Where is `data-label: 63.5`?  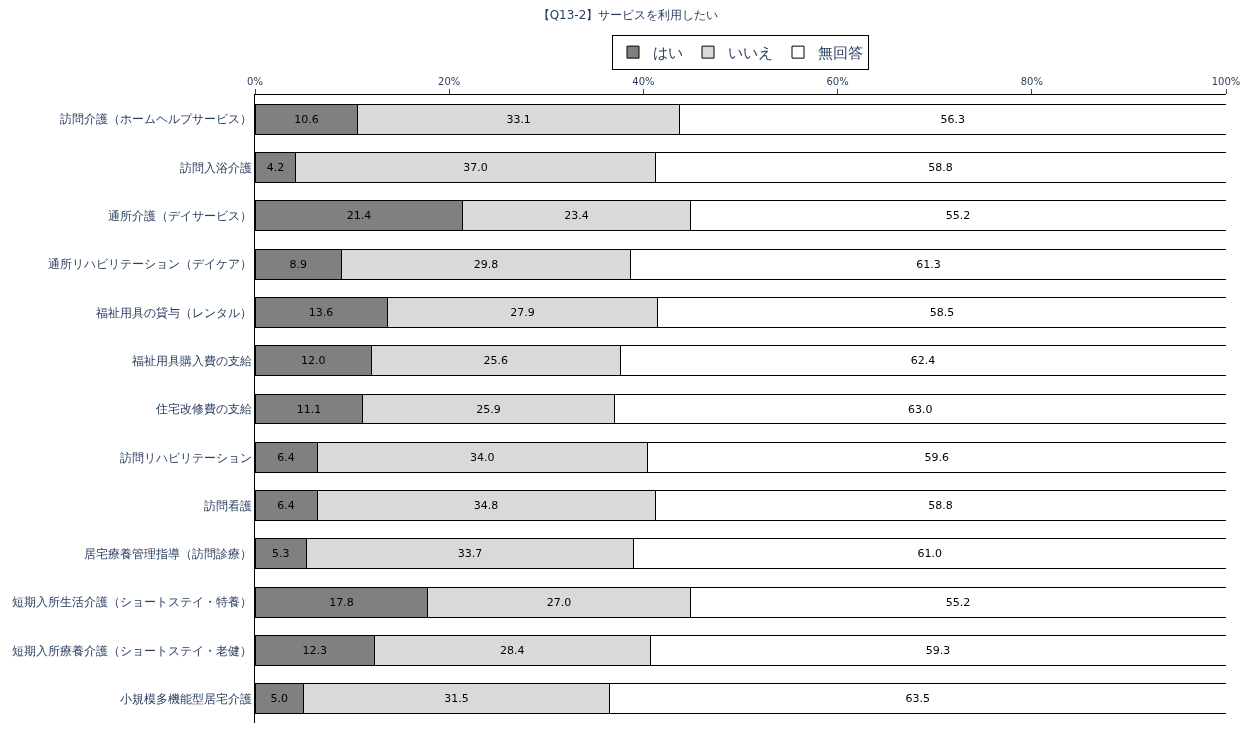 data-label: 63.5 is located at coordinates (917, 699).